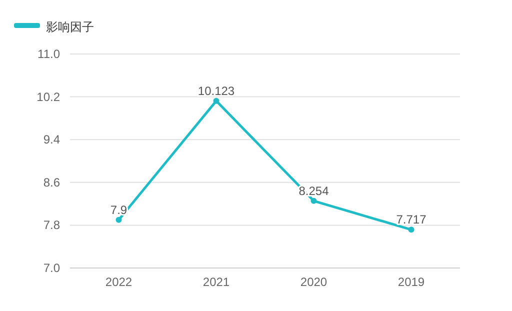 Image resolution: width=512 pixels, height=311 pixels. Describe the element at coordinates (216, 91) in the screenshot. I see `data-label: 10.123` at that location.